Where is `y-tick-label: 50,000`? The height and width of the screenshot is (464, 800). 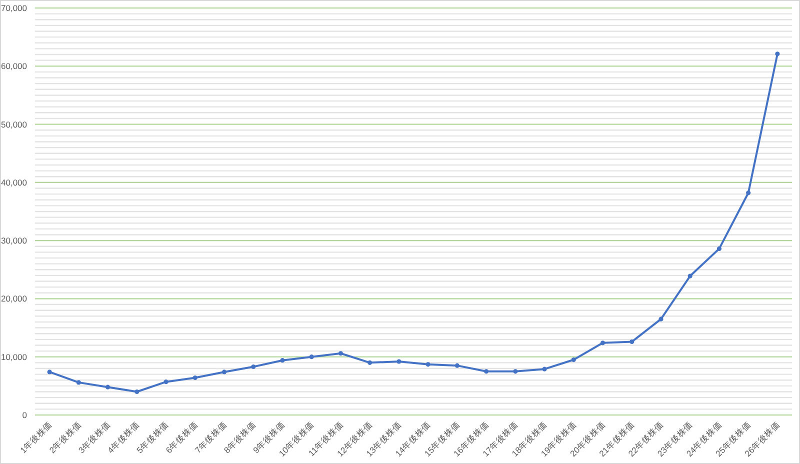
y-tick-label: 50,000 is located at coordinates (14, 124).